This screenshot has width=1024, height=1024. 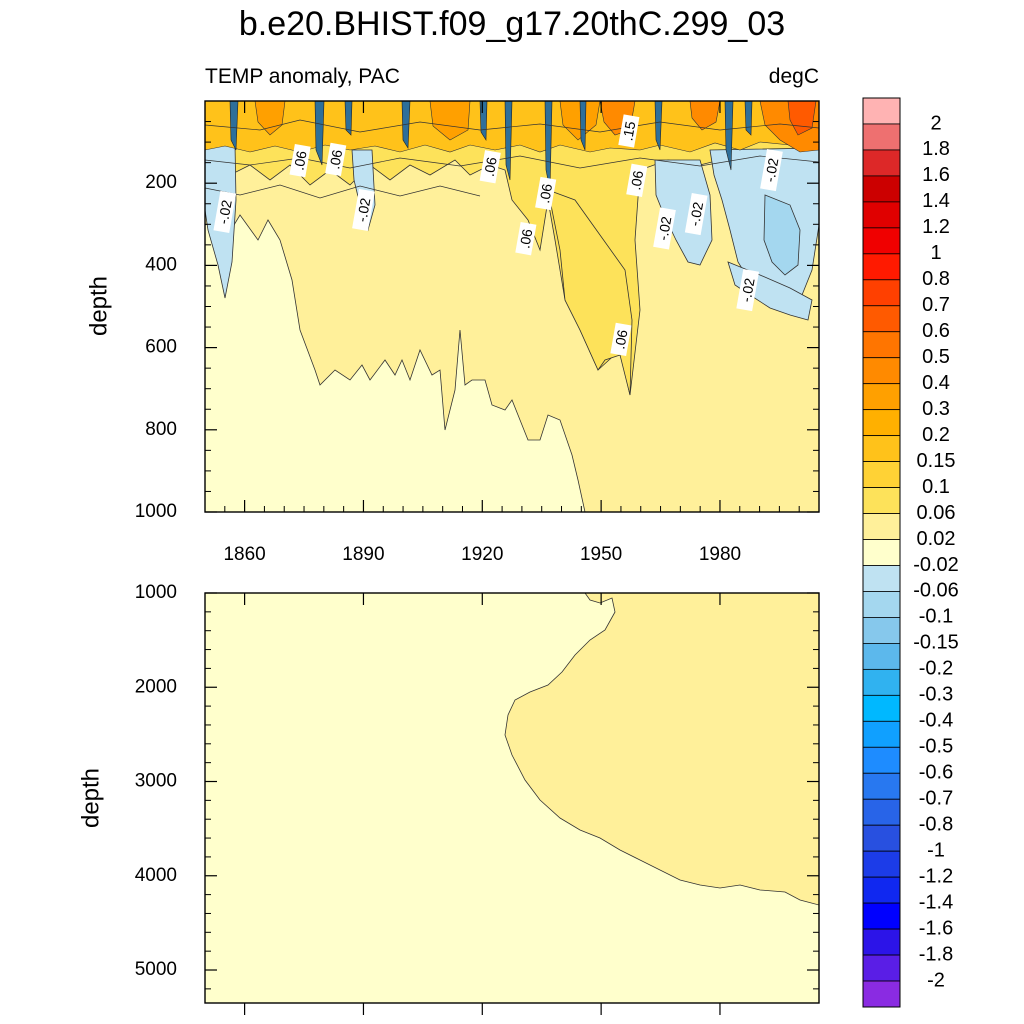 I want to click on colorbar-label: 0.1, so click(x=936, y=487).